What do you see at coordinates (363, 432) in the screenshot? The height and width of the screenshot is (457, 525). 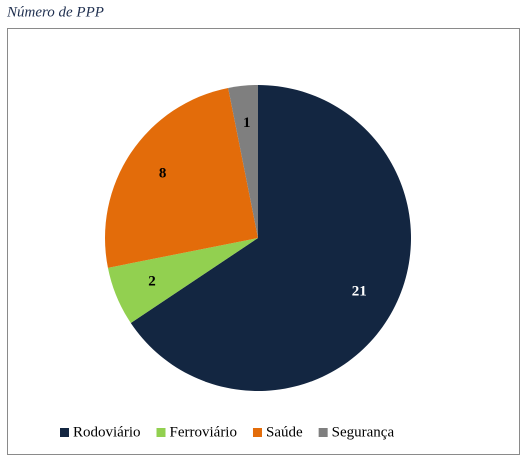 I see `legend-label: Segurança` at bounding box center [363, 432].